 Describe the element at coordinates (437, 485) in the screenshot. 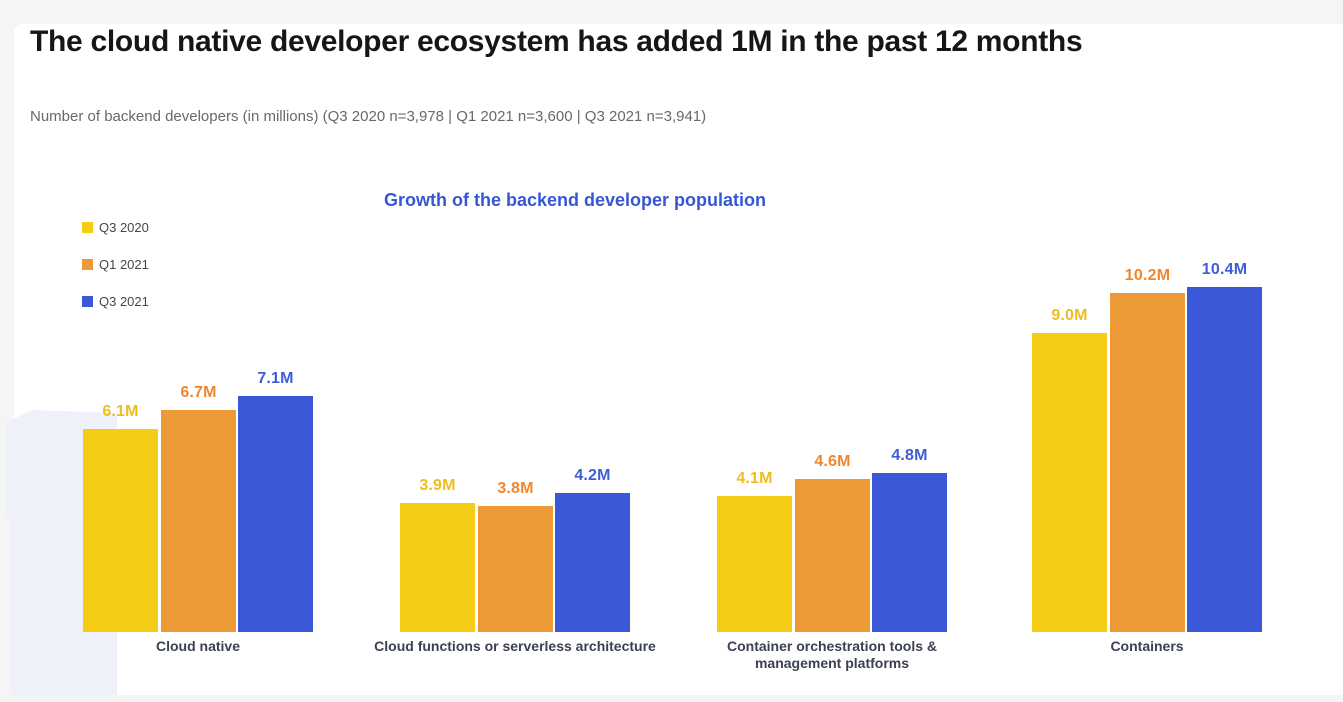

I see `value-label: 3.9M` at that location.